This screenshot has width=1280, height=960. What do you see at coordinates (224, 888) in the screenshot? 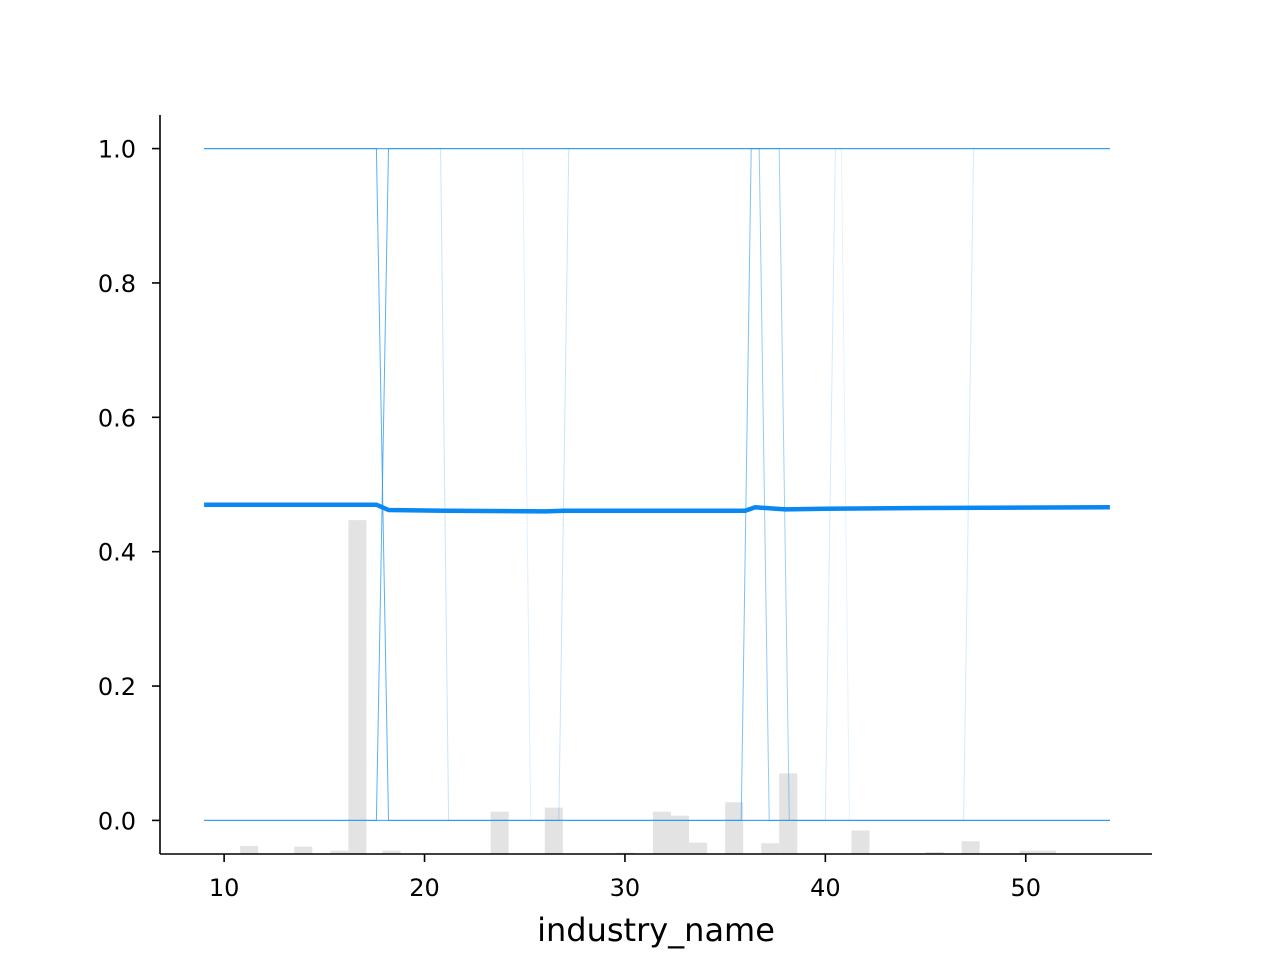
I see `x-tick-label: 10` at bounding box center [224, 888].